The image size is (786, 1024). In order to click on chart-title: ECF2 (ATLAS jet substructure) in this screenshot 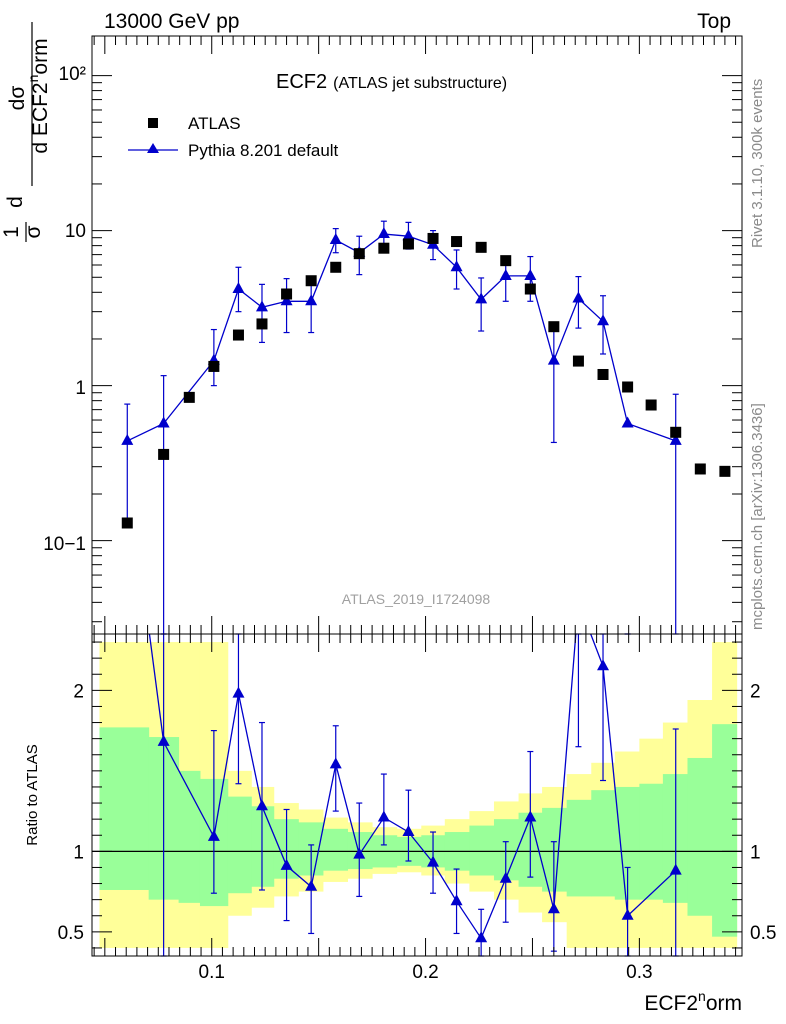, I will do `click(391, 82)`.